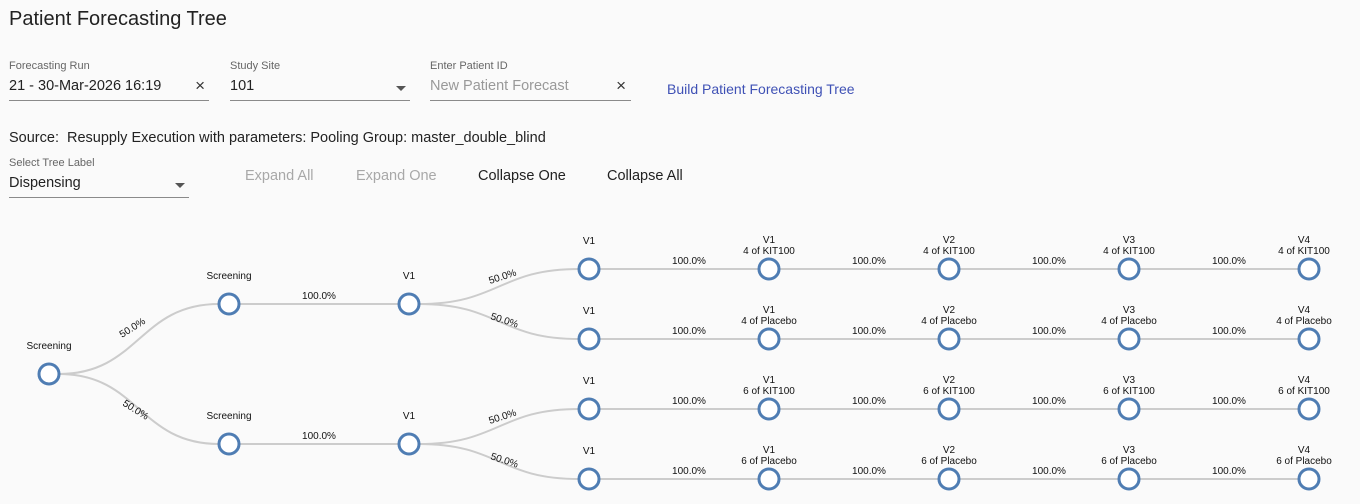 The height and width of the screenshot is (504, 1360). I want to click on expand-all-button: Expand All, so click(279, 176).